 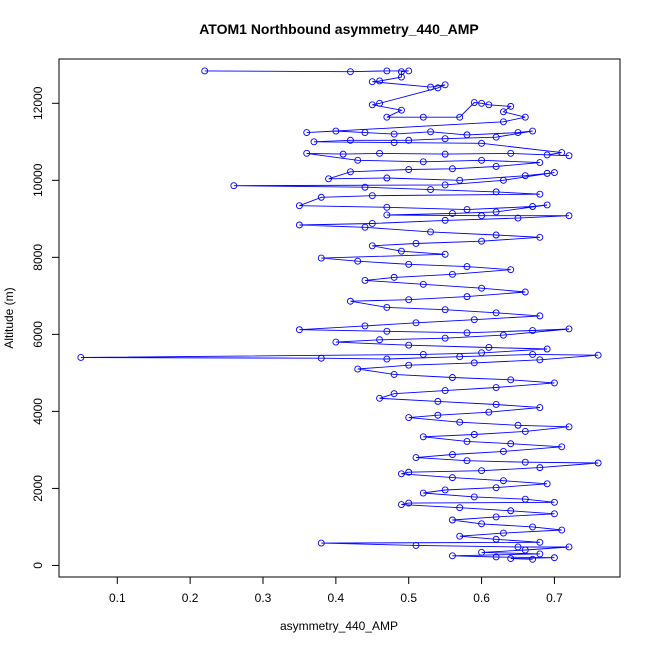 I want to click on x-tick-label: 0.5, so click(x=408, y=598).